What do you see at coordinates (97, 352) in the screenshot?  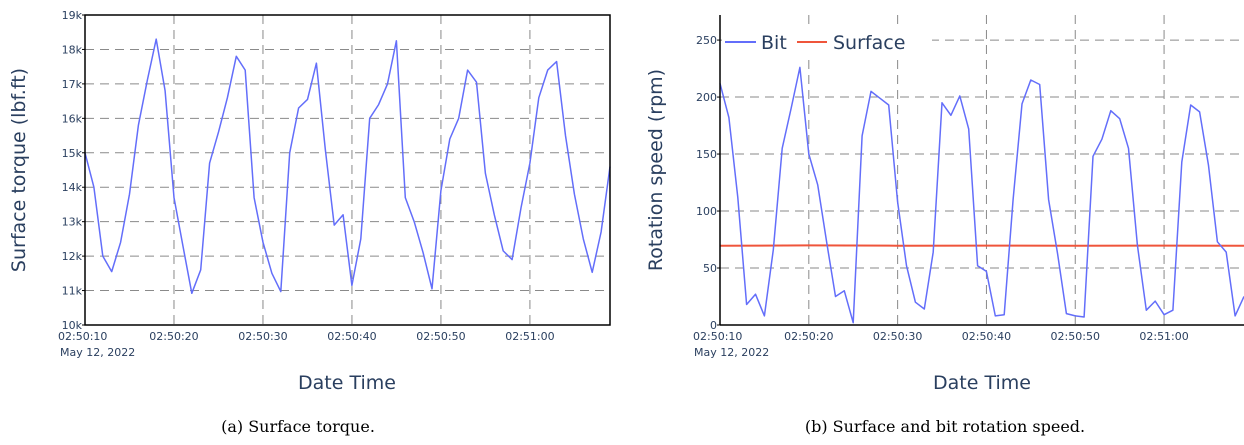 I see `torque-x-date-label: May 12, 2022` at bounding box center [97, 352].